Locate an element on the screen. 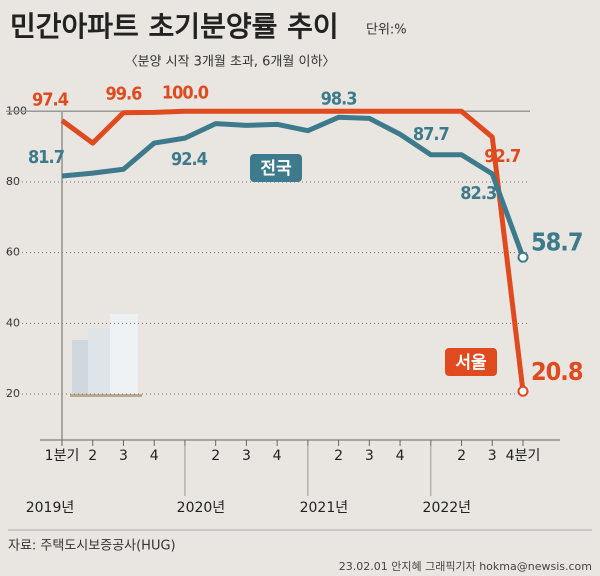  value-label: 100.0 is located at coordinates (185, 92).